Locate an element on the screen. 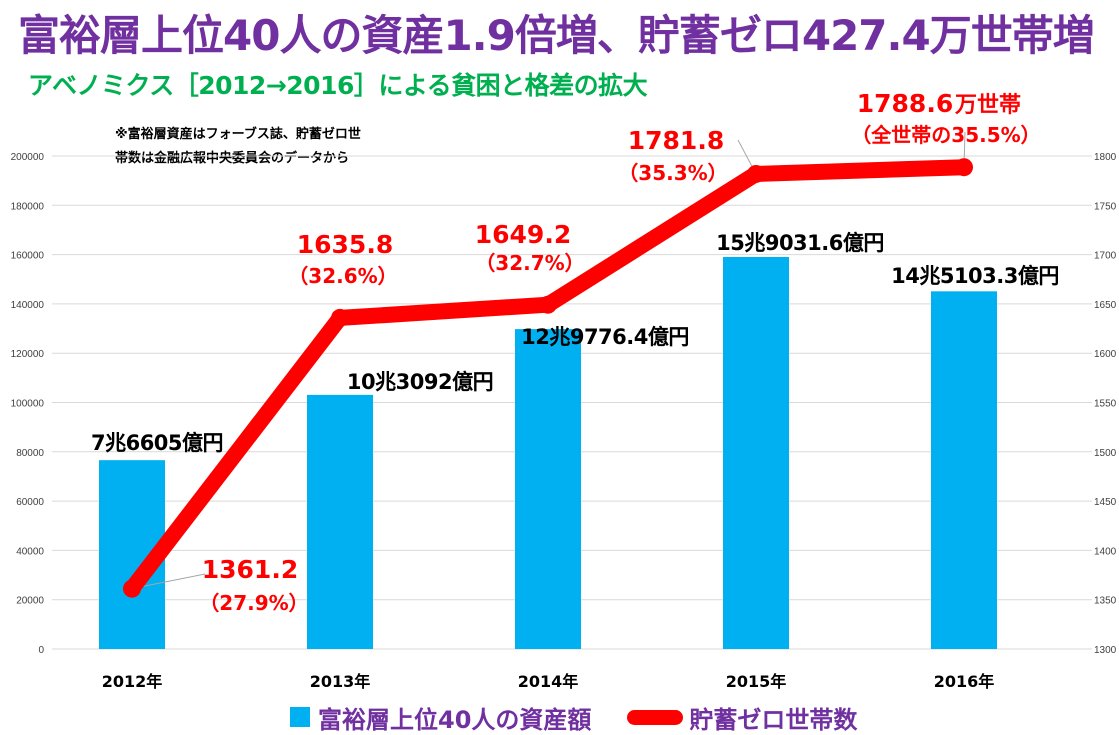 This screenshot has height=735, width=1119. page-subtitle: アベノミクス［2012→2016］による貧困と格差の拡大 is located at coordinates (338, 85).